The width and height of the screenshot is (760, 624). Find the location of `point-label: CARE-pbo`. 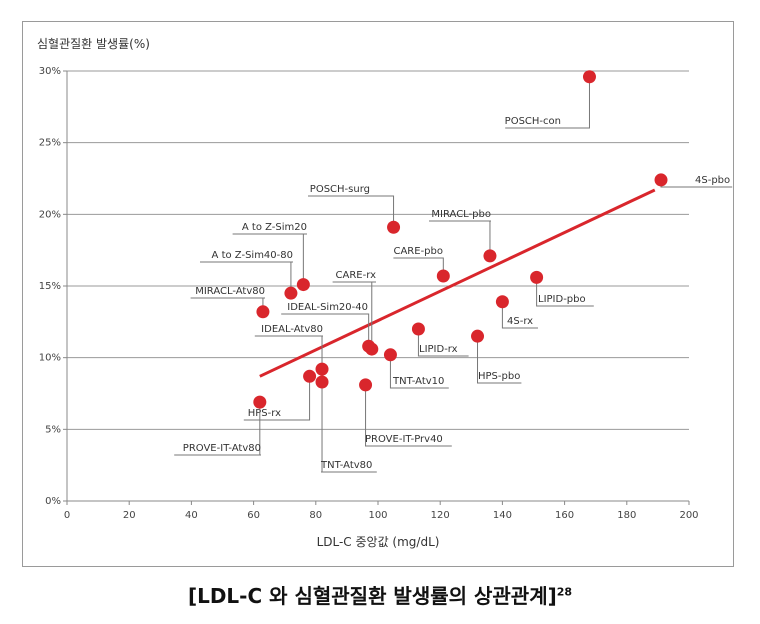

point-label: CARE-pbo is located at coordinates (418, 251).